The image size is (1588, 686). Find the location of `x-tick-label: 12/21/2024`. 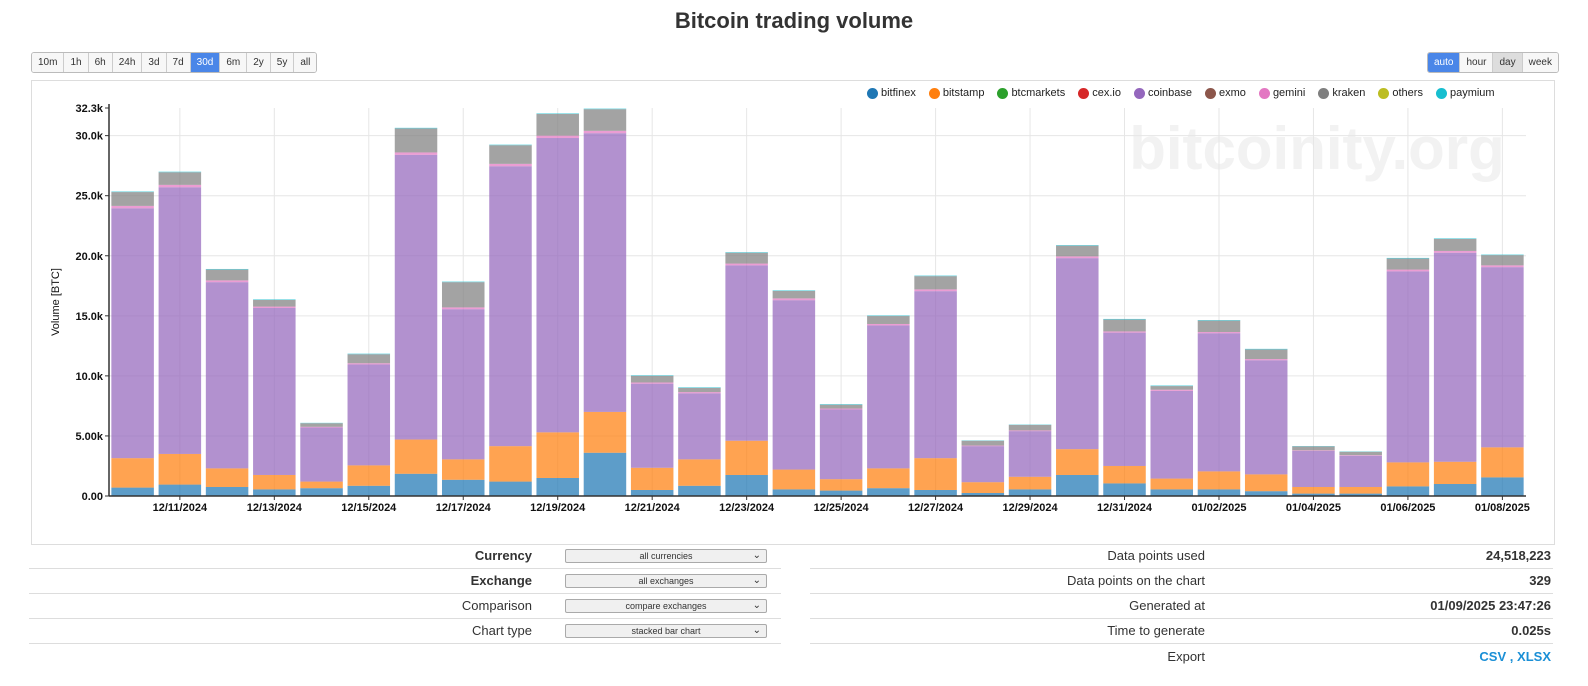

x-tick-label: 12/21/2024 is located at coordinates (653, 508).